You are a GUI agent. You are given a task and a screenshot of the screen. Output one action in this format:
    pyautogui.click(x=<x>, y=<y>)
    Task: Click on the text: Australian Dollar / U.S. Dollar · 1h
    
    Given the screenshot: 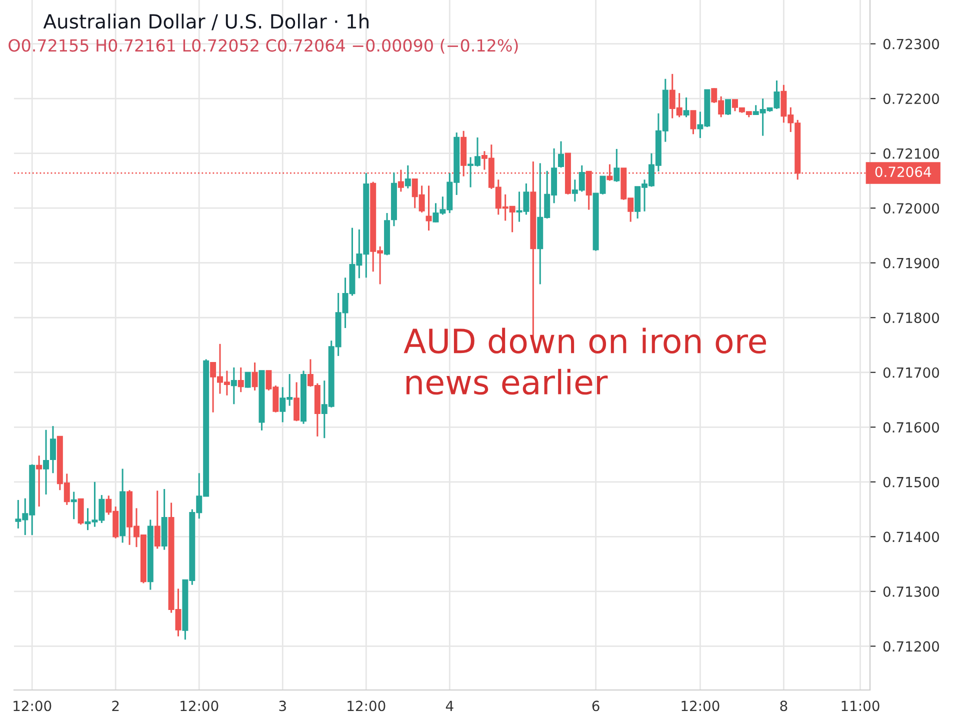 What is the action you would take?
    pyautogui.click(x=205, y=22)
    